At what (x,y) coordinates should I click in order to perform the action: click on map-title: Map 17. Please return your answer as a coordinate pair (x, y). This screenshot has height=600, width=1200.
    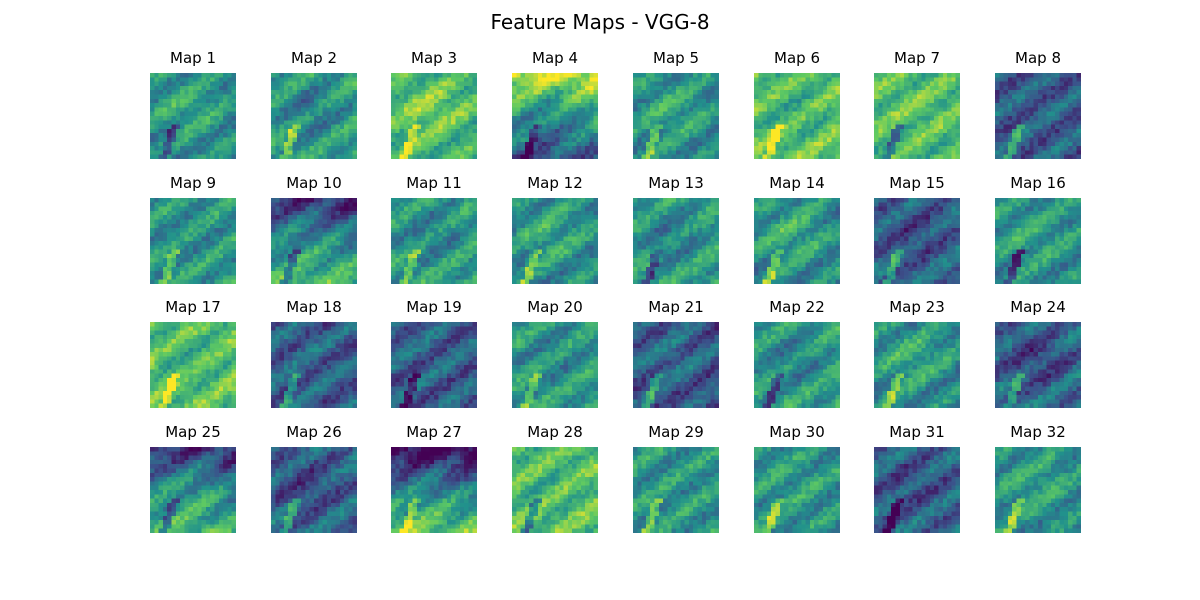
    Looking at the image, I should click on (193, 307).